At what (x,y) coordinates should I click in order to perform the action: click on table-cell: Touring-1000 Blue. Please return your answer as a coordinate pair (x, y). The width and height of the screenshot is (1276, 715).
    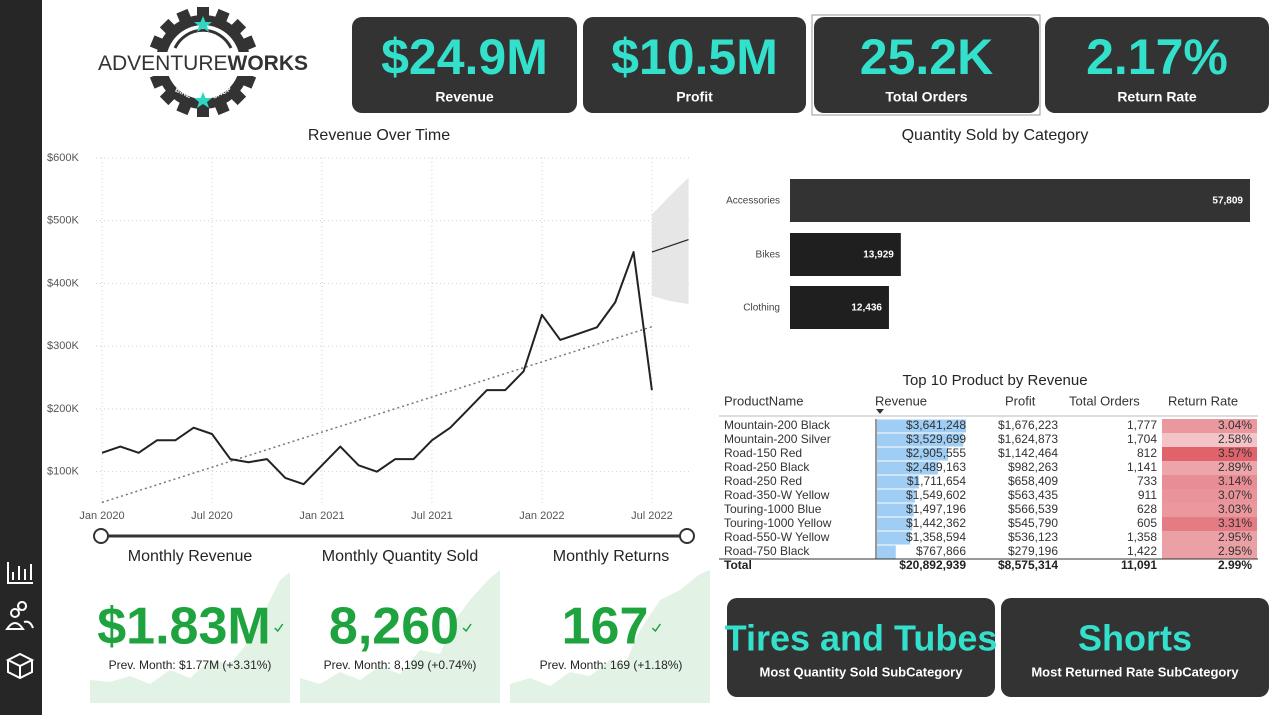
    Looking at the image, I should click on (773, 509).